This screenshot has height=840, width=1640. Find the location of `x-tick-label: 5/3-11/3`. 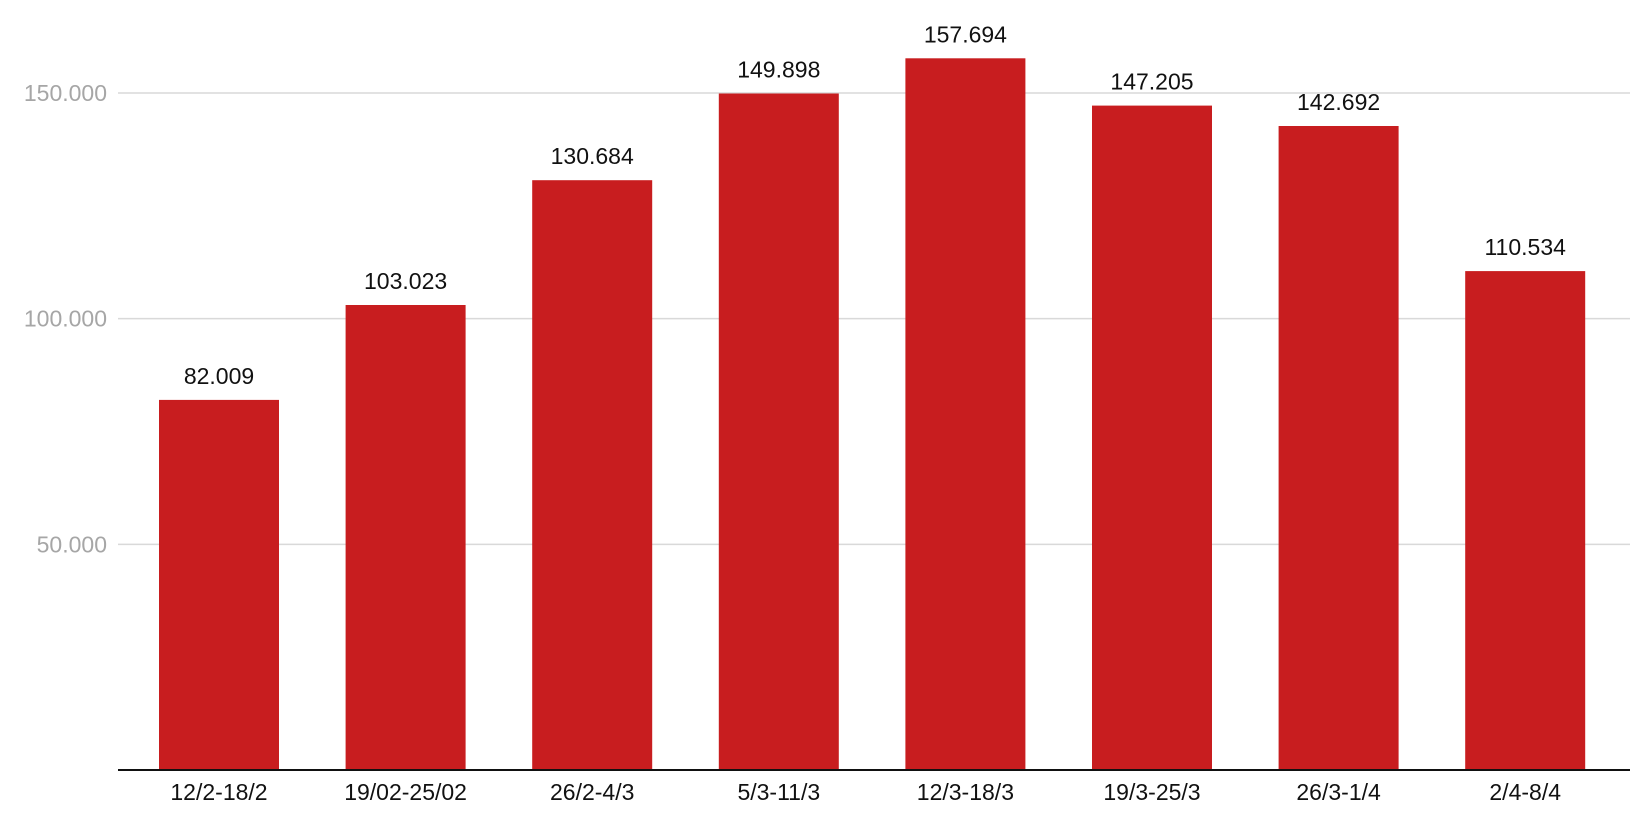

x-tick-label: 5/3-11/3 is located at coordinates (778, 792).